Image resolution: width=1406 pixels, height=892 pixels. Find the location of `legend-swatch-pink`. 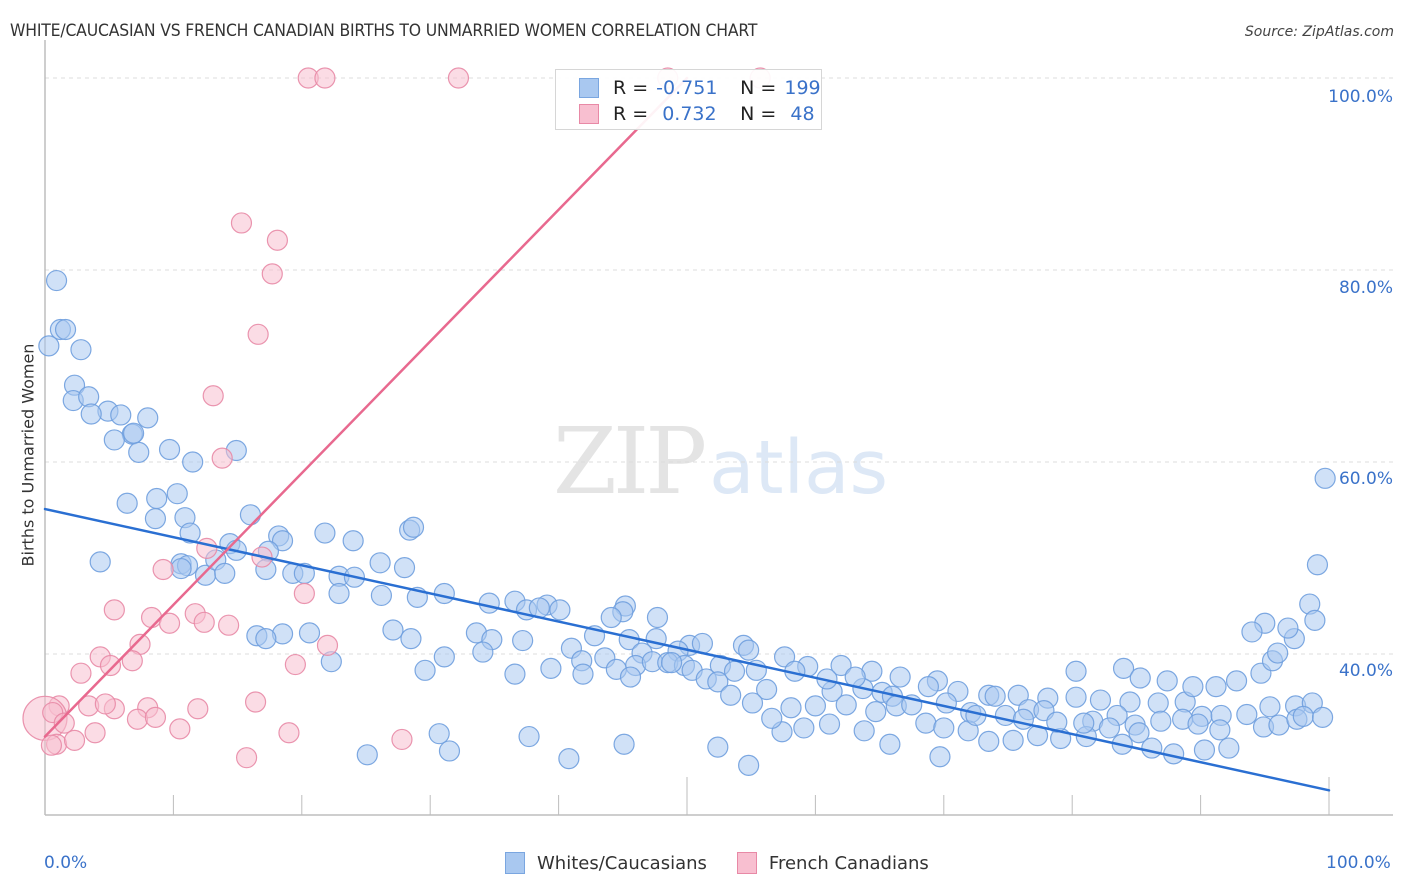

legend-swatch-pink is located at coordinates (746, 863).